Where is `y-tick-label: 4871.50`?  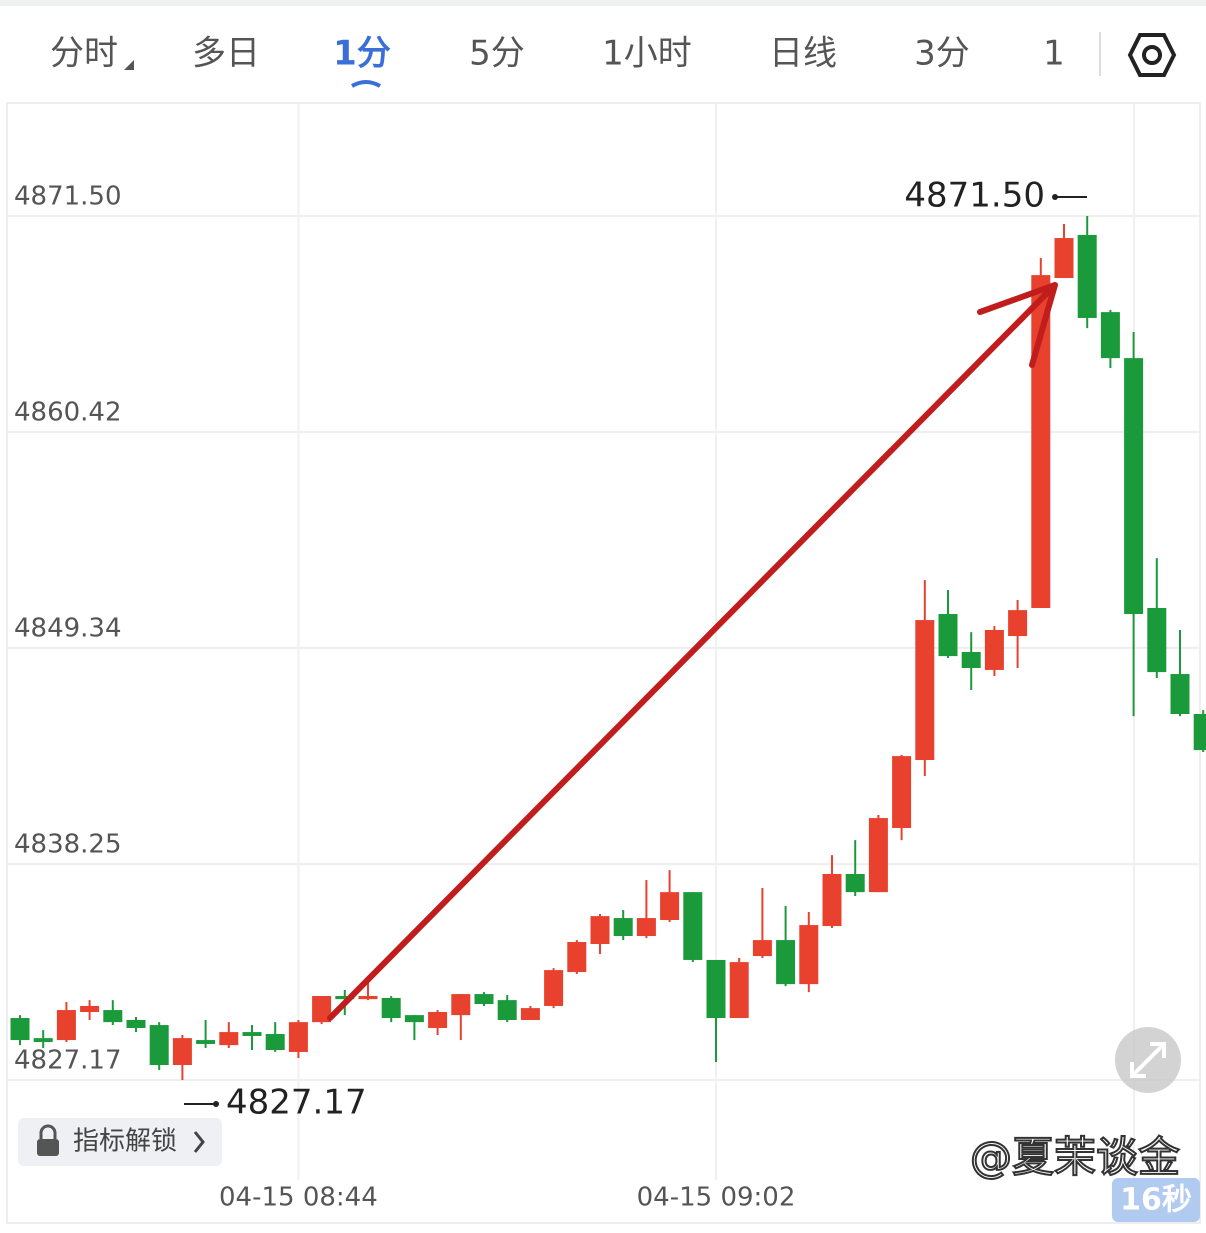 y-tick-label: 4871.50 is located at coordinates (68, 197).